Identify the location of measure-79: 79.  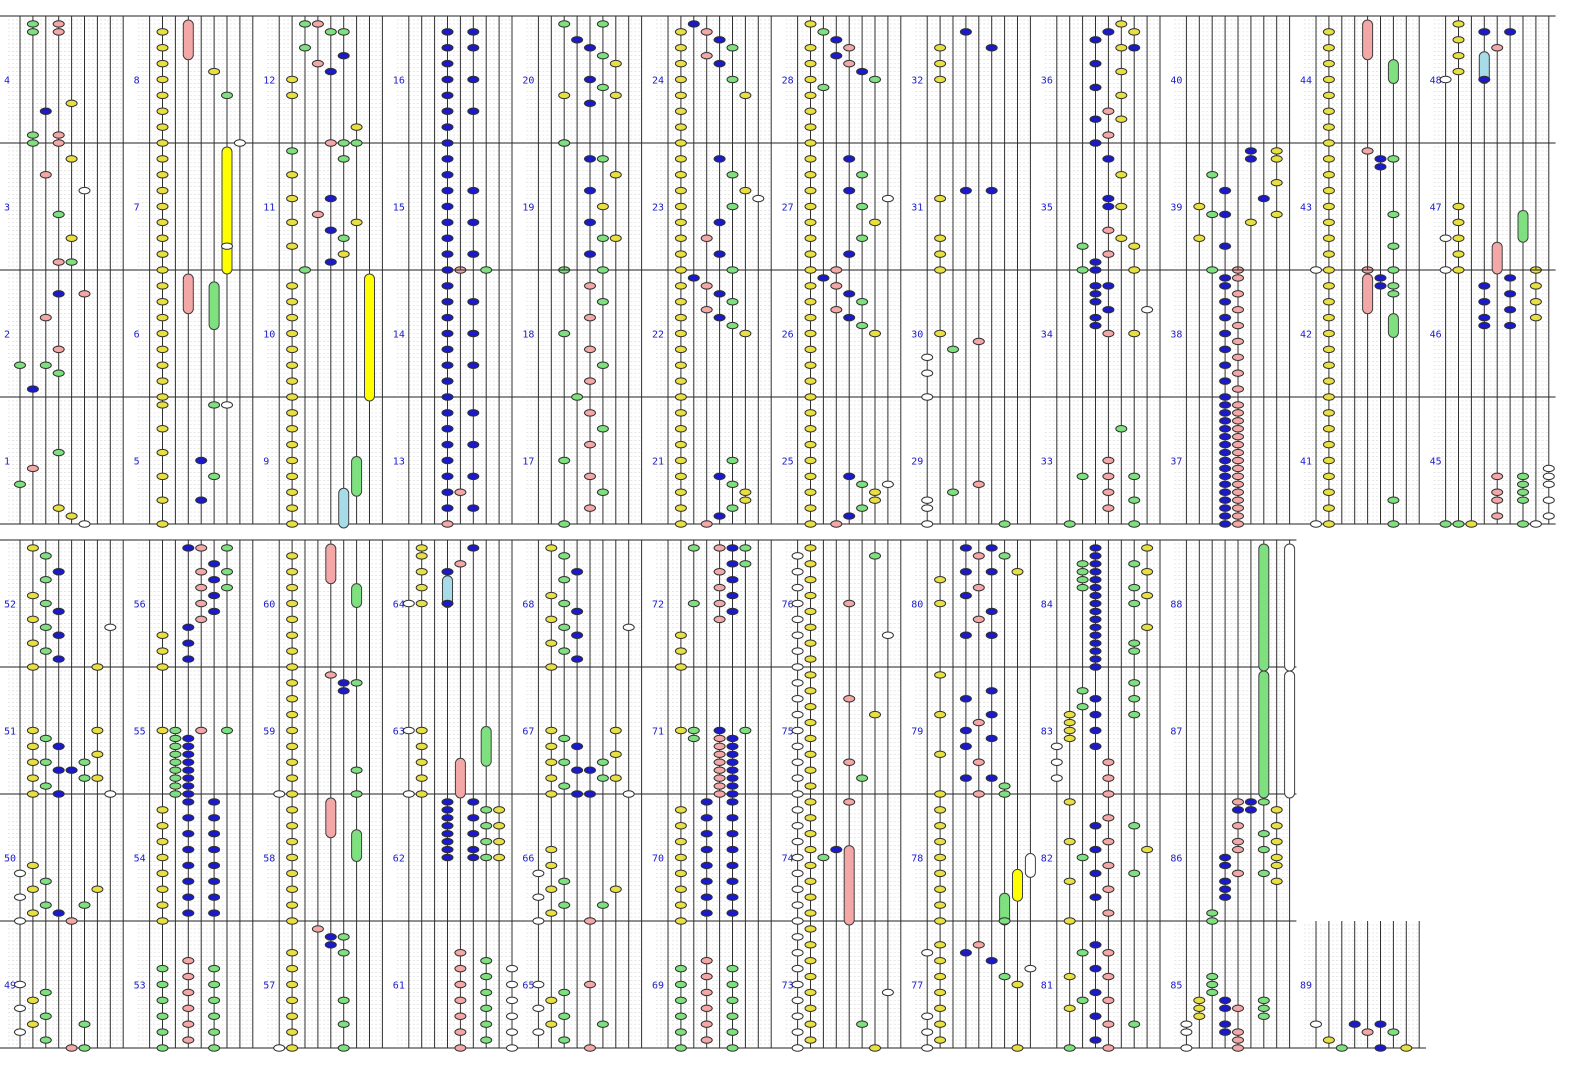
(972, 732).